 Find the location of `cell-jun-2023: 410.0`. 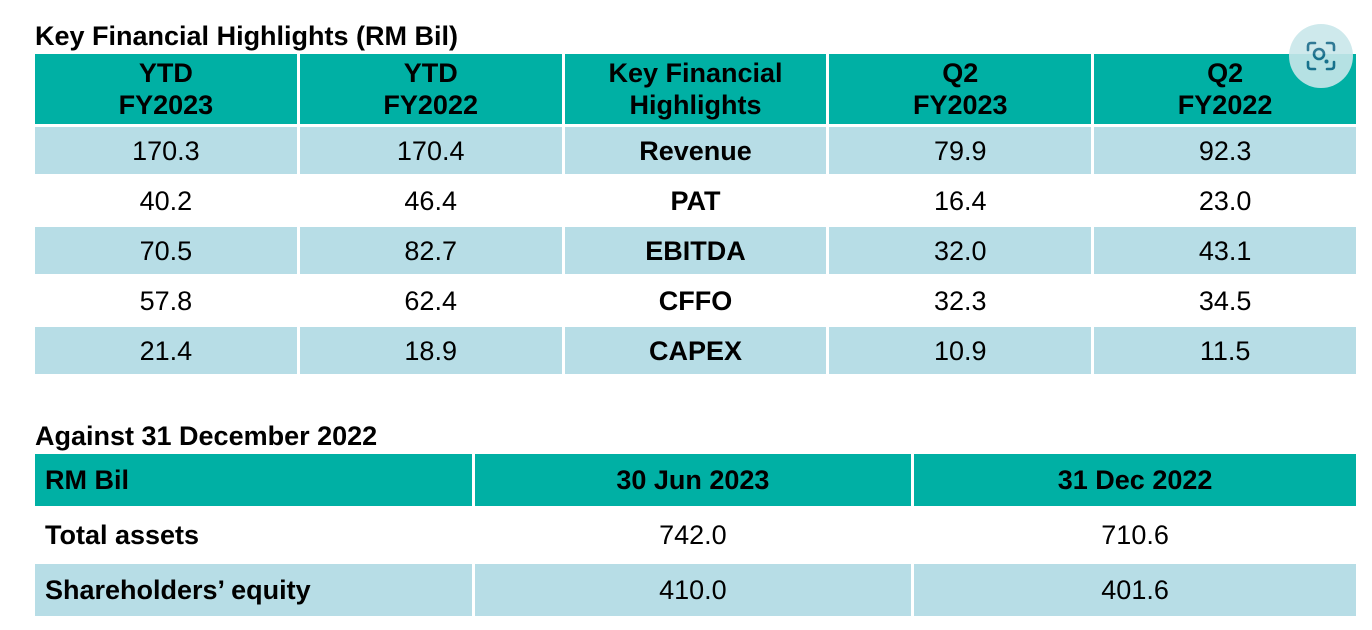

cell-jun-2023: 410.0 is located at coordinates (693, 590).